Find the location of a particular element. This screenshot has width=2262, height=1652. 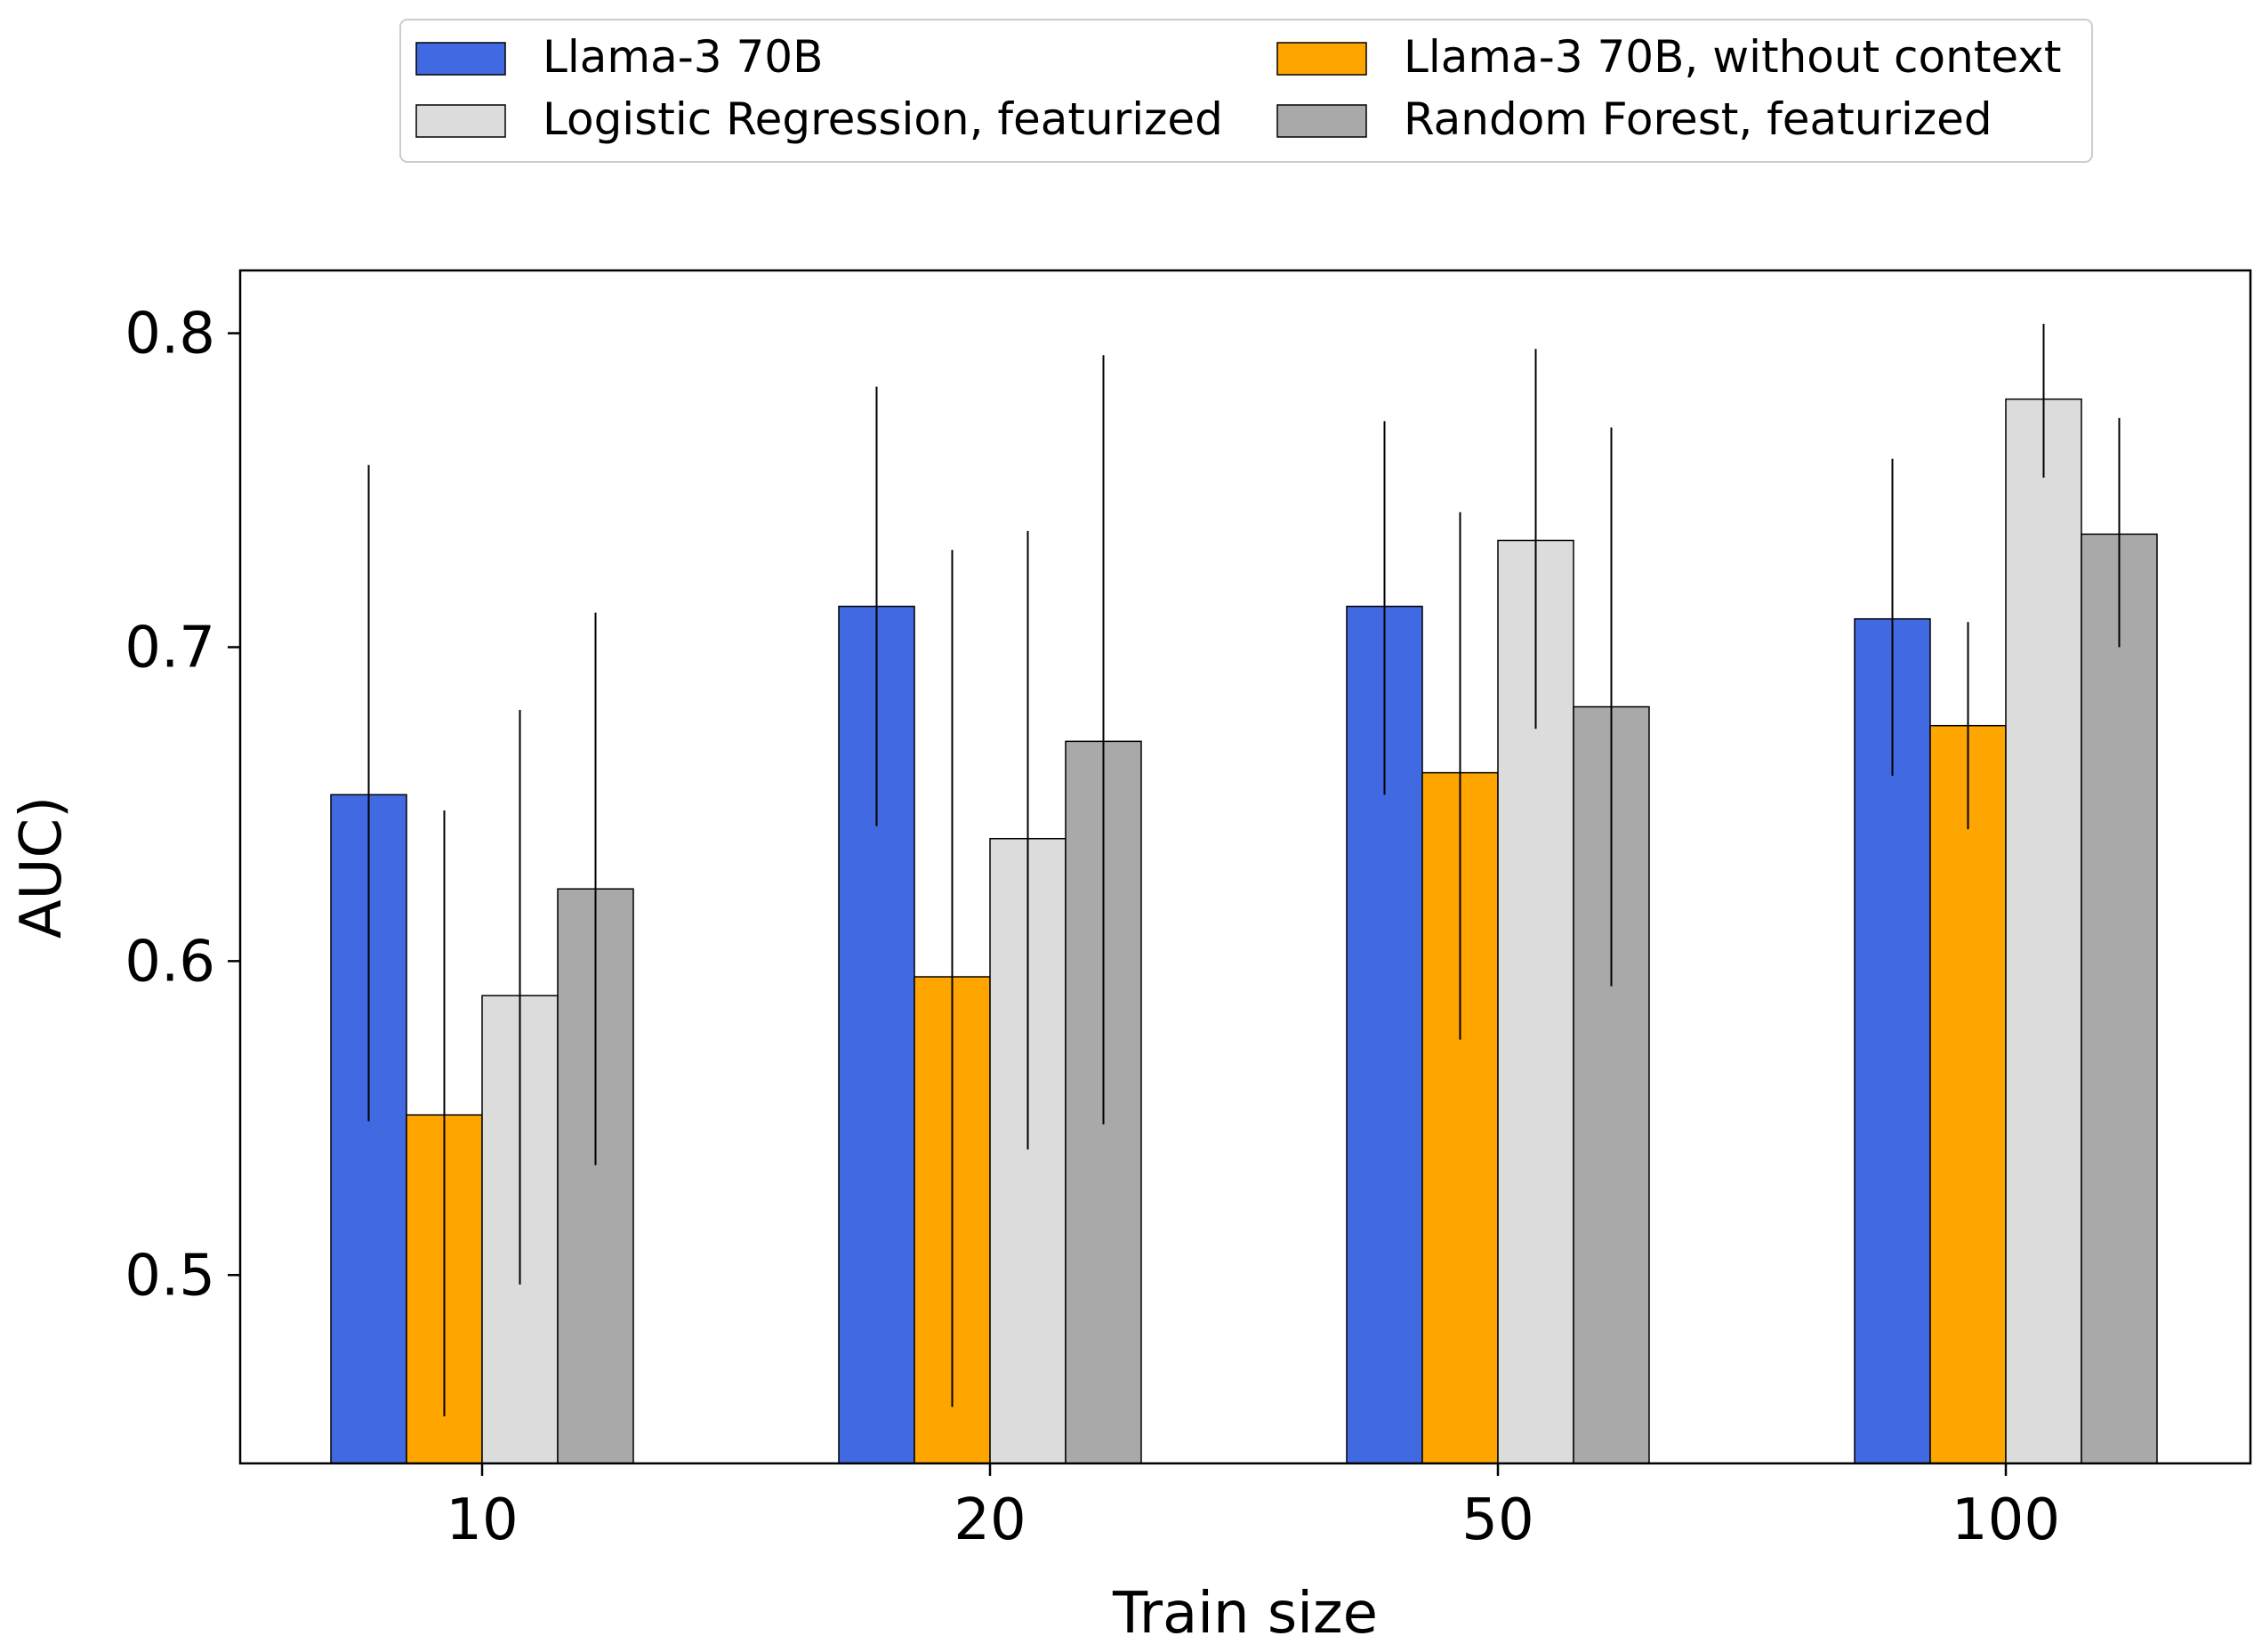

y-axis-label: AUC) is located at coordinates (42, 867).